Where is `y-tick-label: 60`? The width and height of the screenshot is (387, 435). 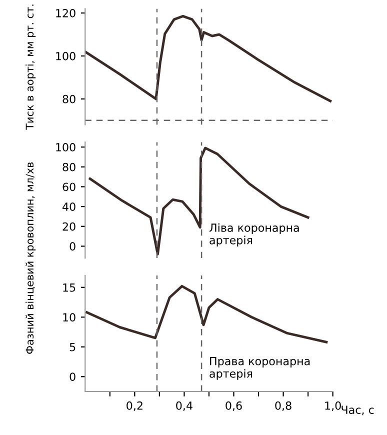
y-tick-label: 60 is located at coordinates (69, 187).